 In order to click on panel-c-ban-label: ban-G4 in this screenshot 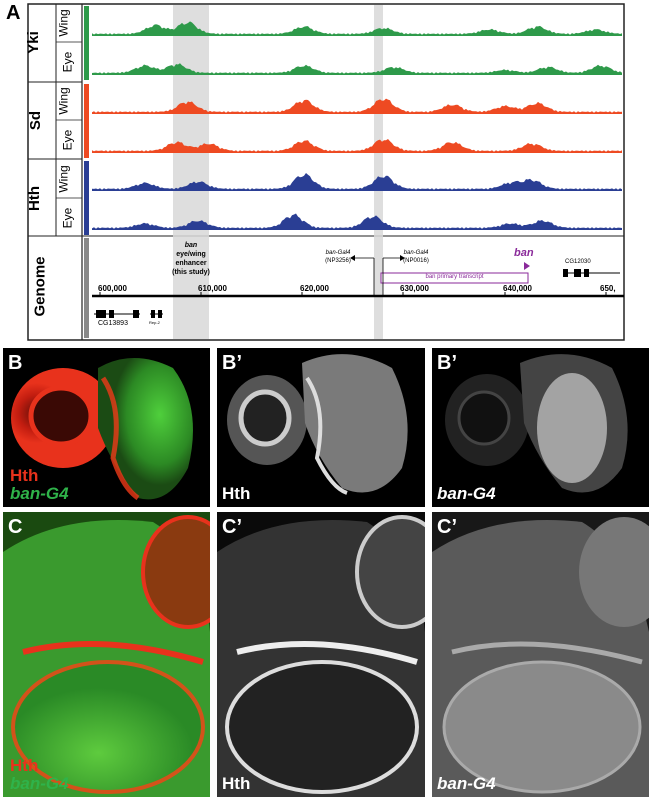, I will do `click(39, 783)`.